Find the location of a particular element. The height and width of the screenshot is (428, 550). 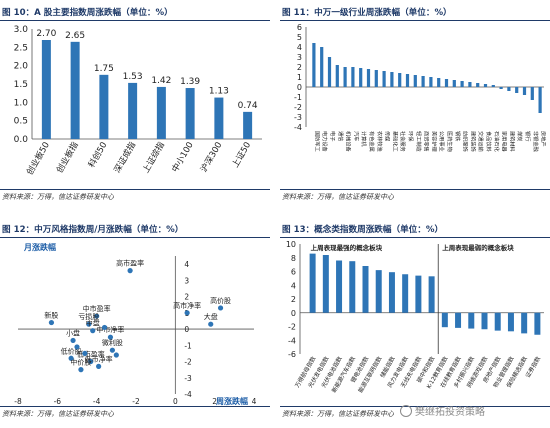

y-tick-label: 10 is located at coordinates (291, 244).